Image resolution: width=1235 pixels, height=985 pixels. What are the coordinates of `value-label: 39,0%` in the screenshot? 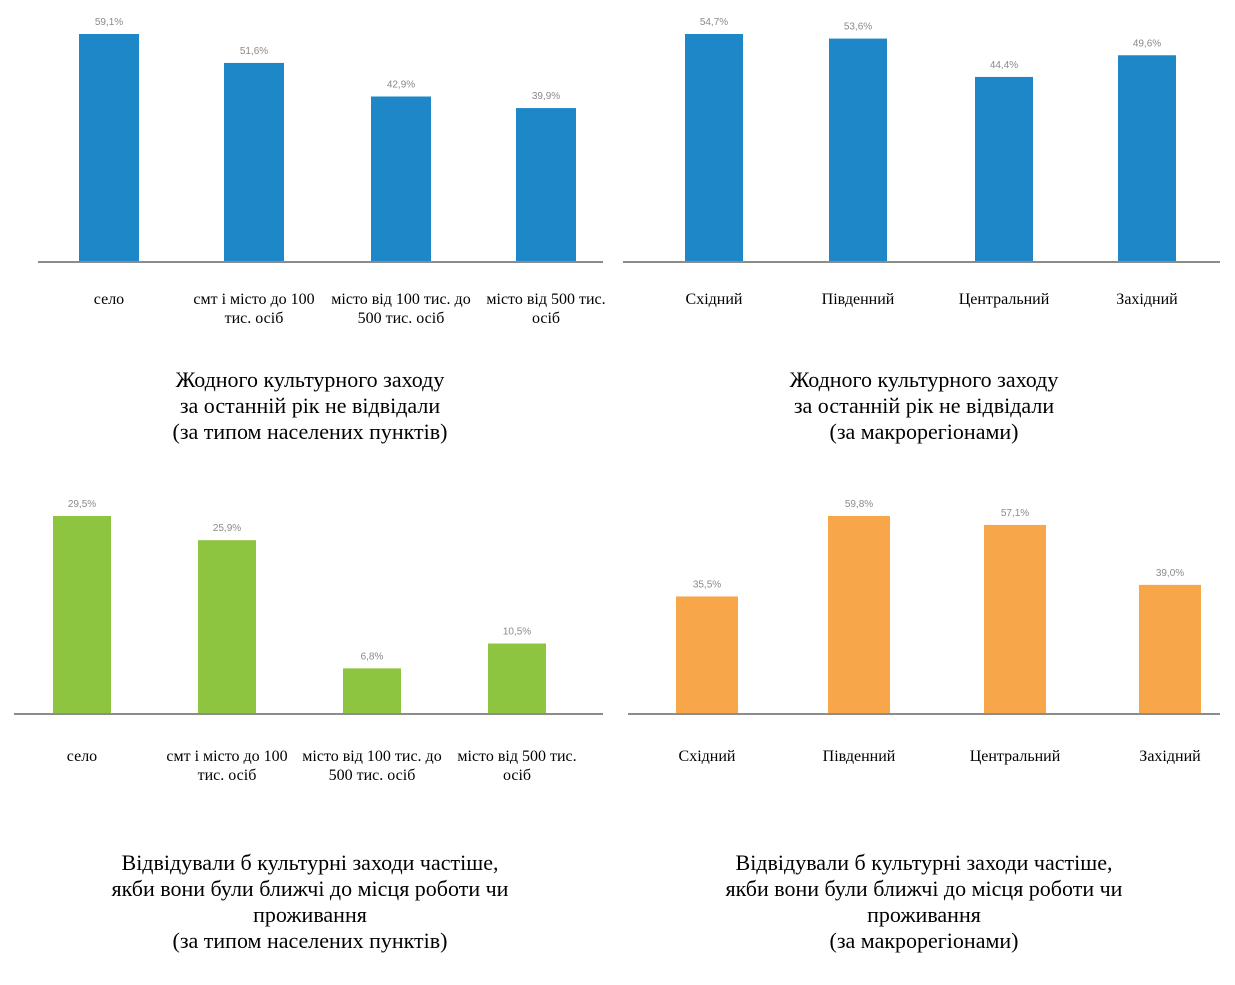 It's located at (1170, 573).